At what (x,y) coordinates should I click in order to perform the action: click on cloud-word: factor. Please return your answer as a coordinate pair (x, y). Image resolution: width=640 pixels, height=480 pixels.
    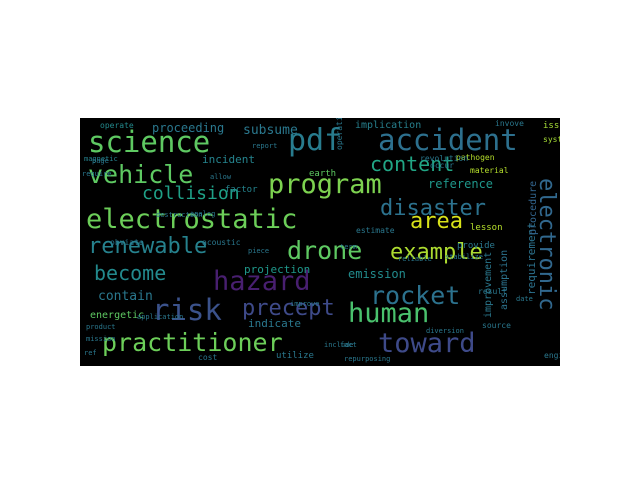
    Looking at the image, I should click on (241, 190).